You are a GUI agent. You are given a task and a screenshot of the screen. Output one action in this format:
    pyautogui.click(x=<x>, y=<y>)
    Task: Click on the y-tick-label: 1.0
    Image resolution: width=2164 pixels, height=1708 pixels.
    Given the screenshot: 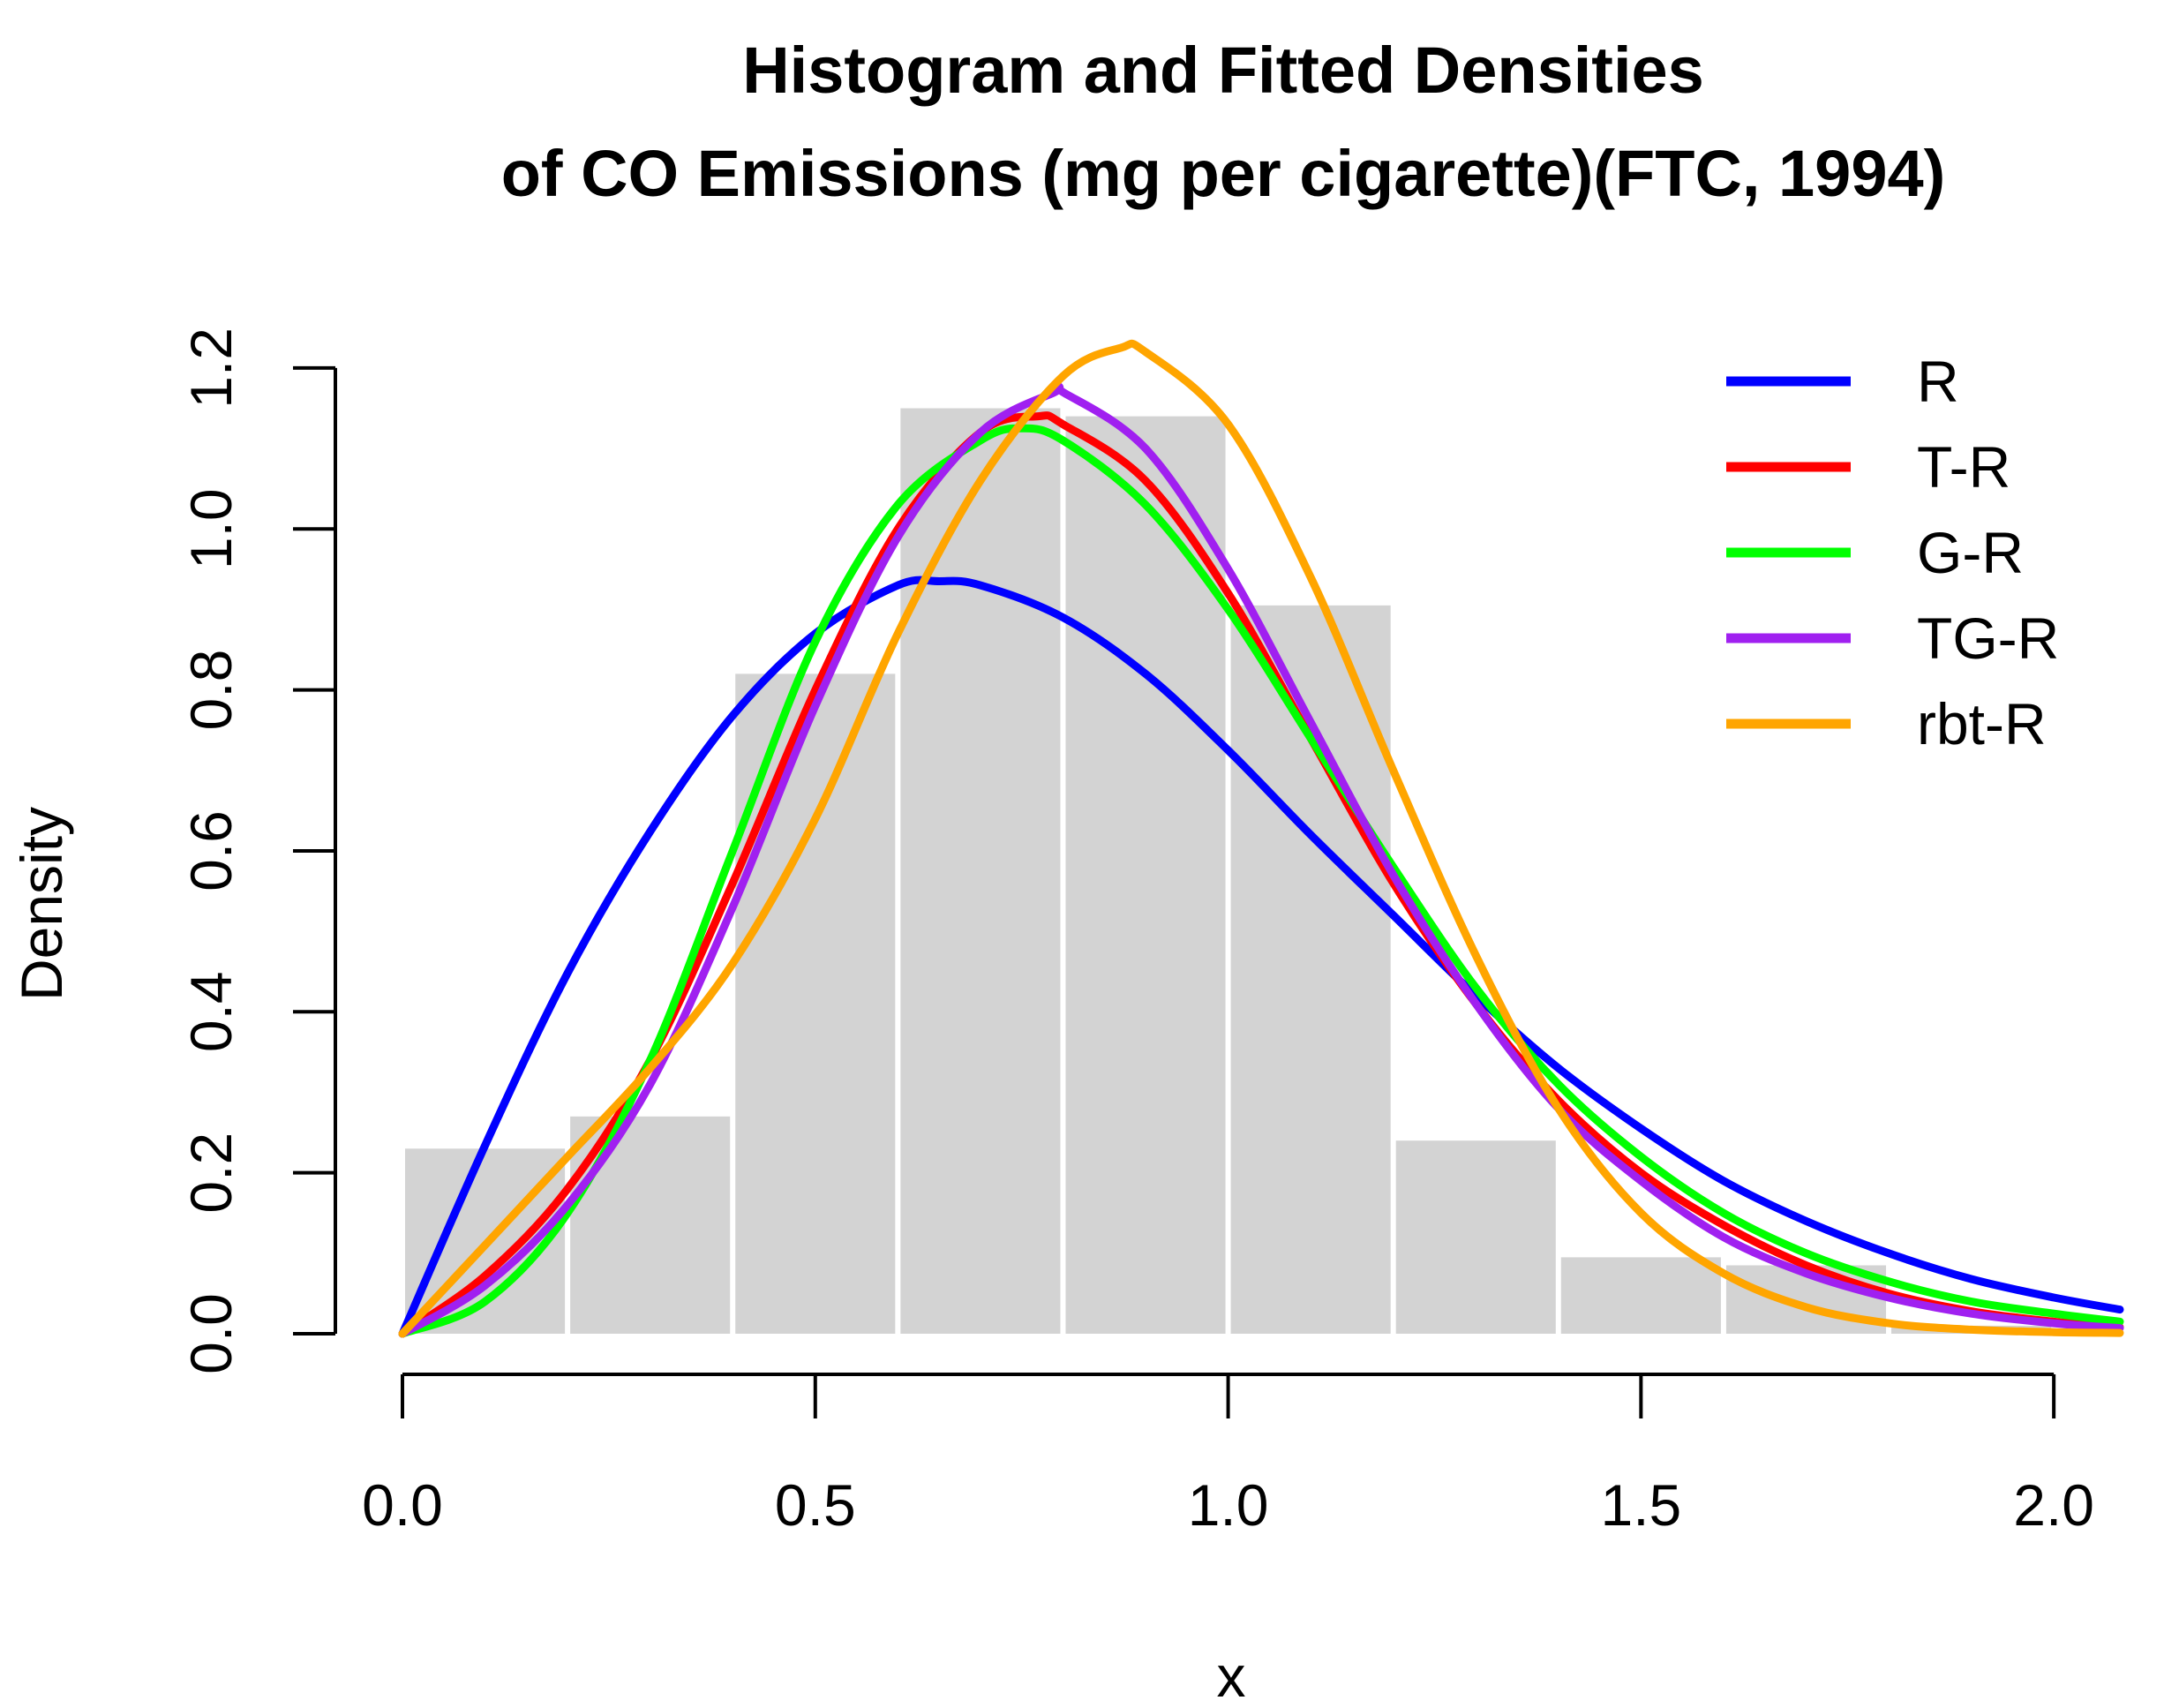 What is the action you would take?
    pyautogui.click(x=211, y=528)
    